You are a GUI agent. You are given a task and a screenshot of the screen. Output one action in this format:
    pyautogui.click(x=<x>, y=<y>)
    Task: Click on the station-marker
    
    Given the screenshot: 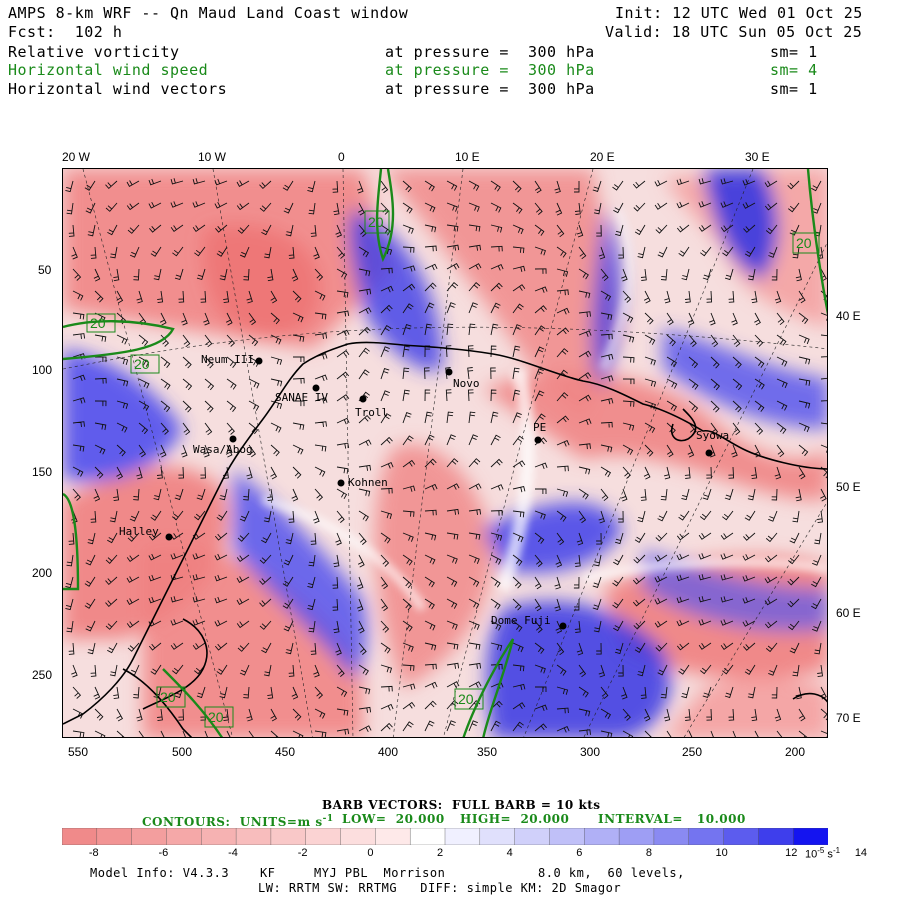 What is the action you would take?
    pyautogui.click(x=169, y=537)
    